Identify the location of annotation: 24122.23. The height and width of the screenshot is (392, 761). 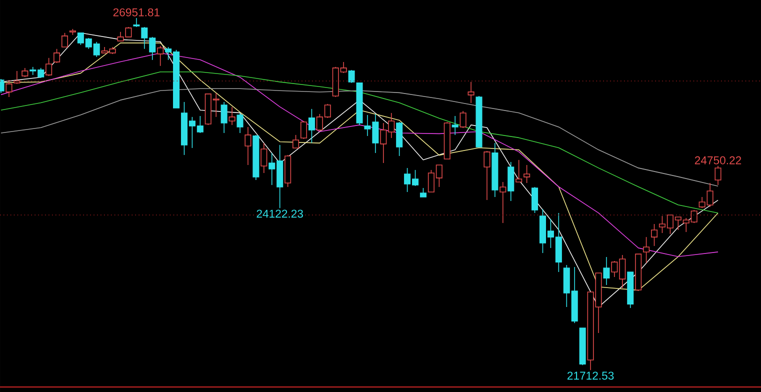
(279, 214).